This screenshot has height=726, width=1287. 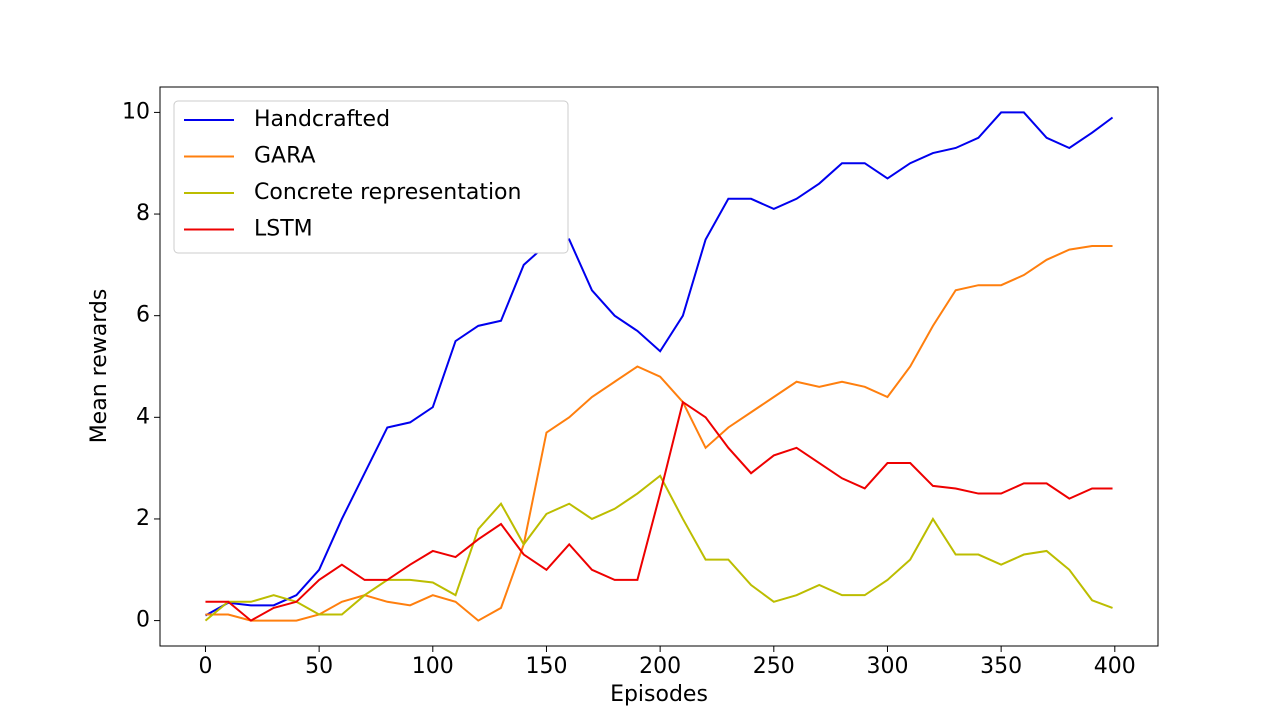 What do you see at coordinates (283, 229) in the screenshot?
I see `legend-label: LSTM` at bounding box center [283, 229].